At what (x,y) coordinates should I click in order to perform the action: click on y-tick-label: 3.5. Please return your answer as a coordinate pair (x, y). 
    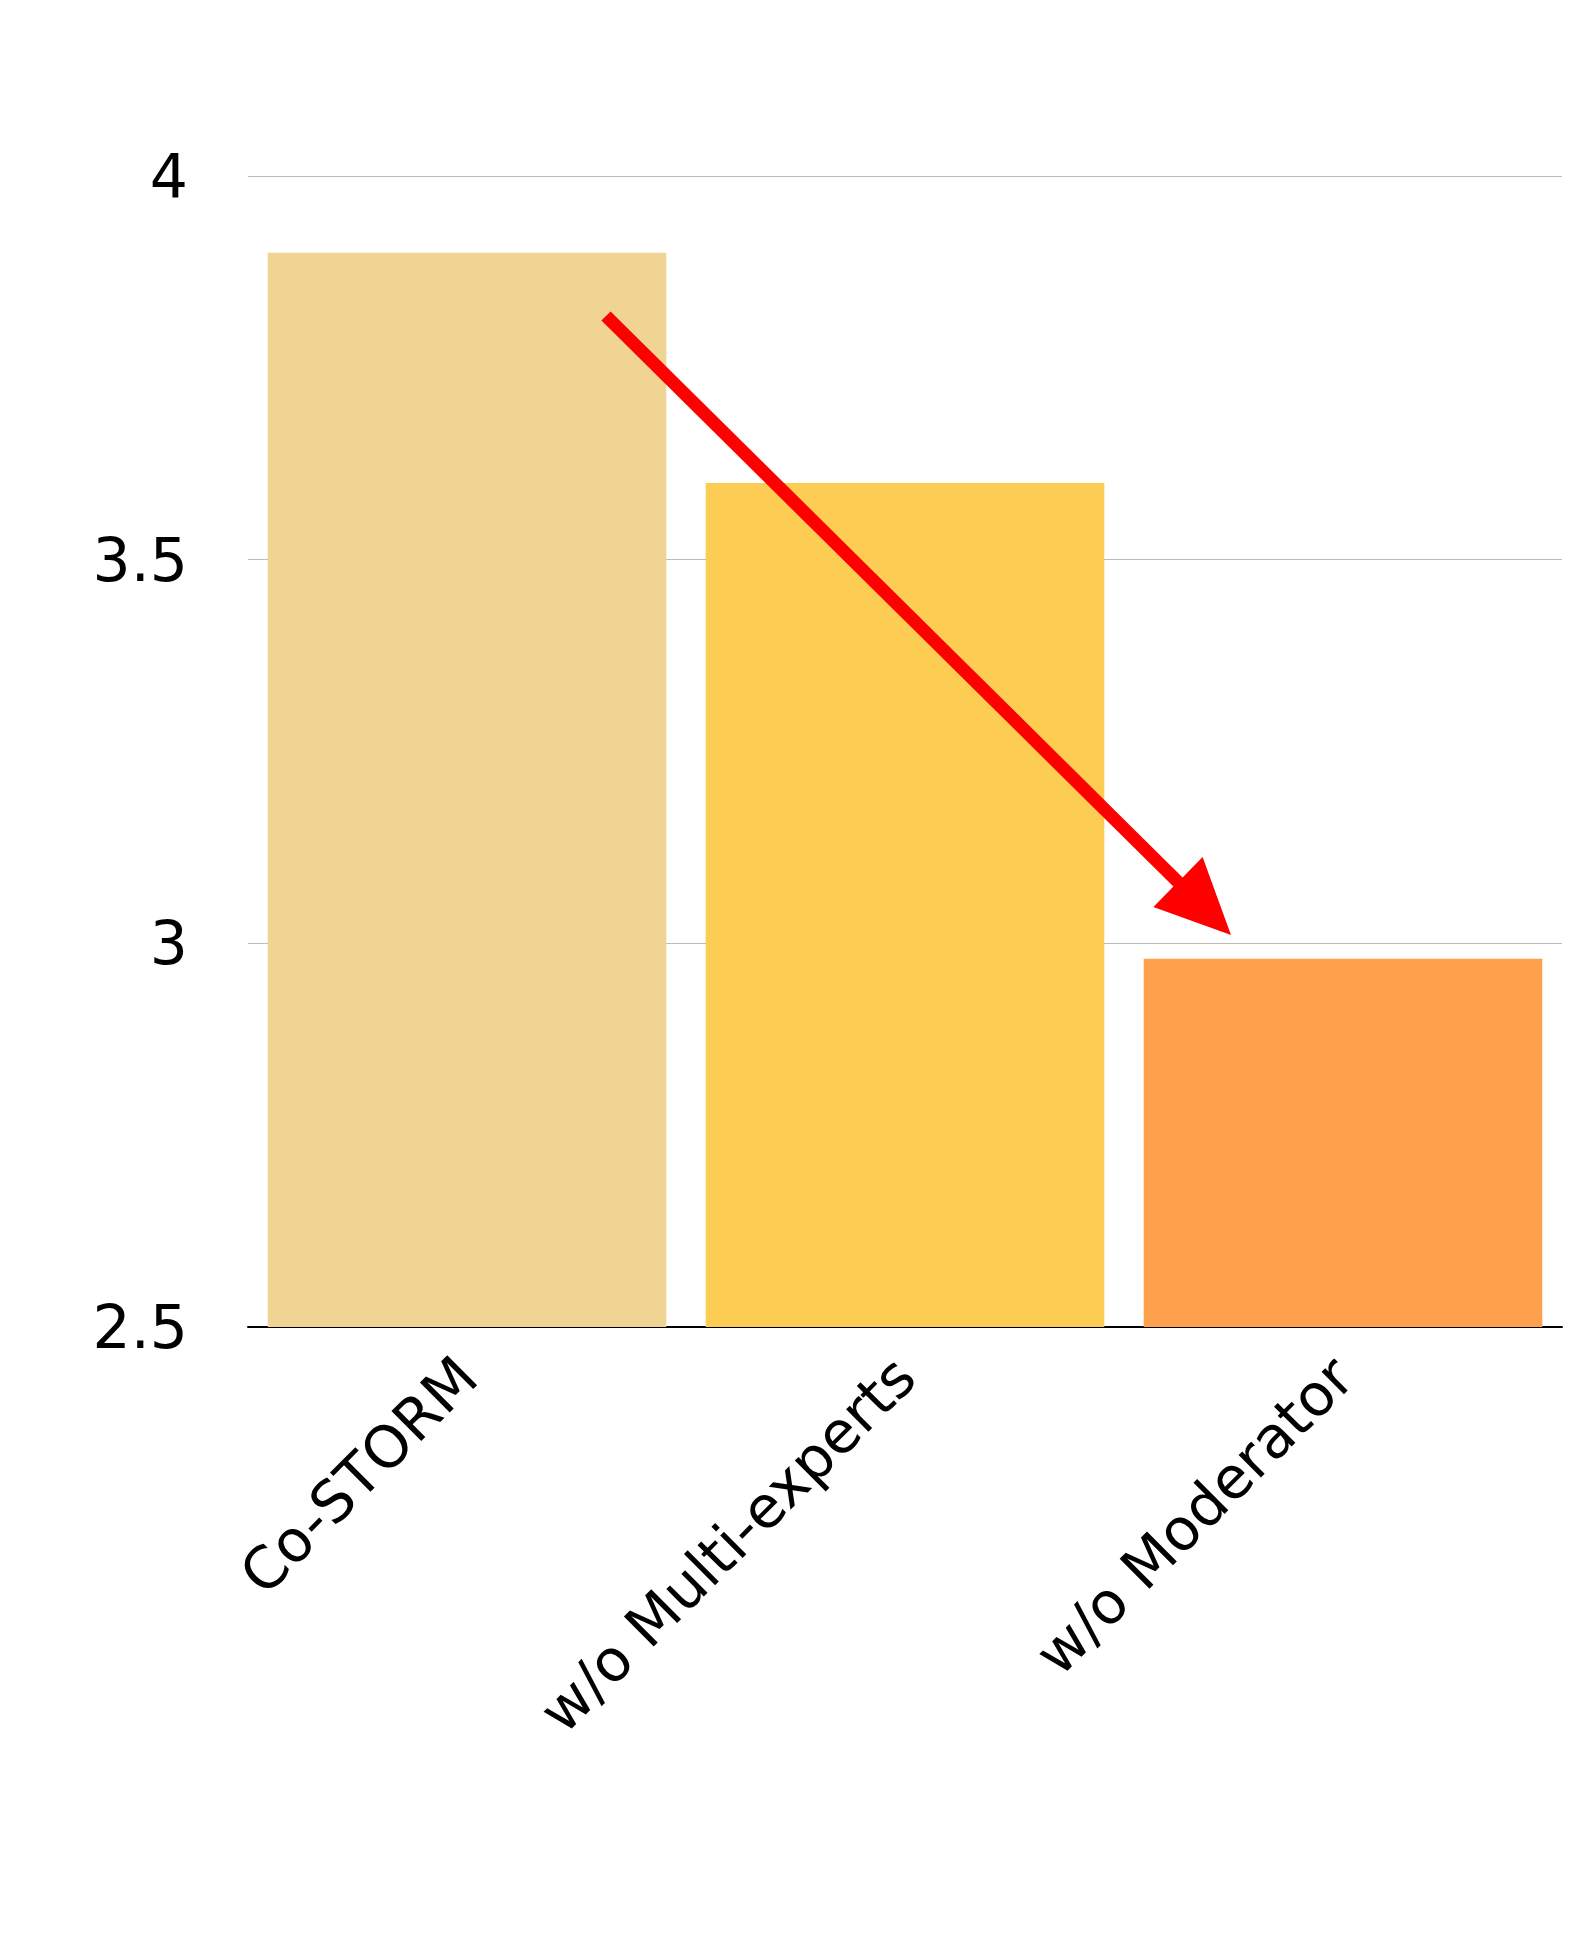
    Looking at the image, I should click on (140, 559).